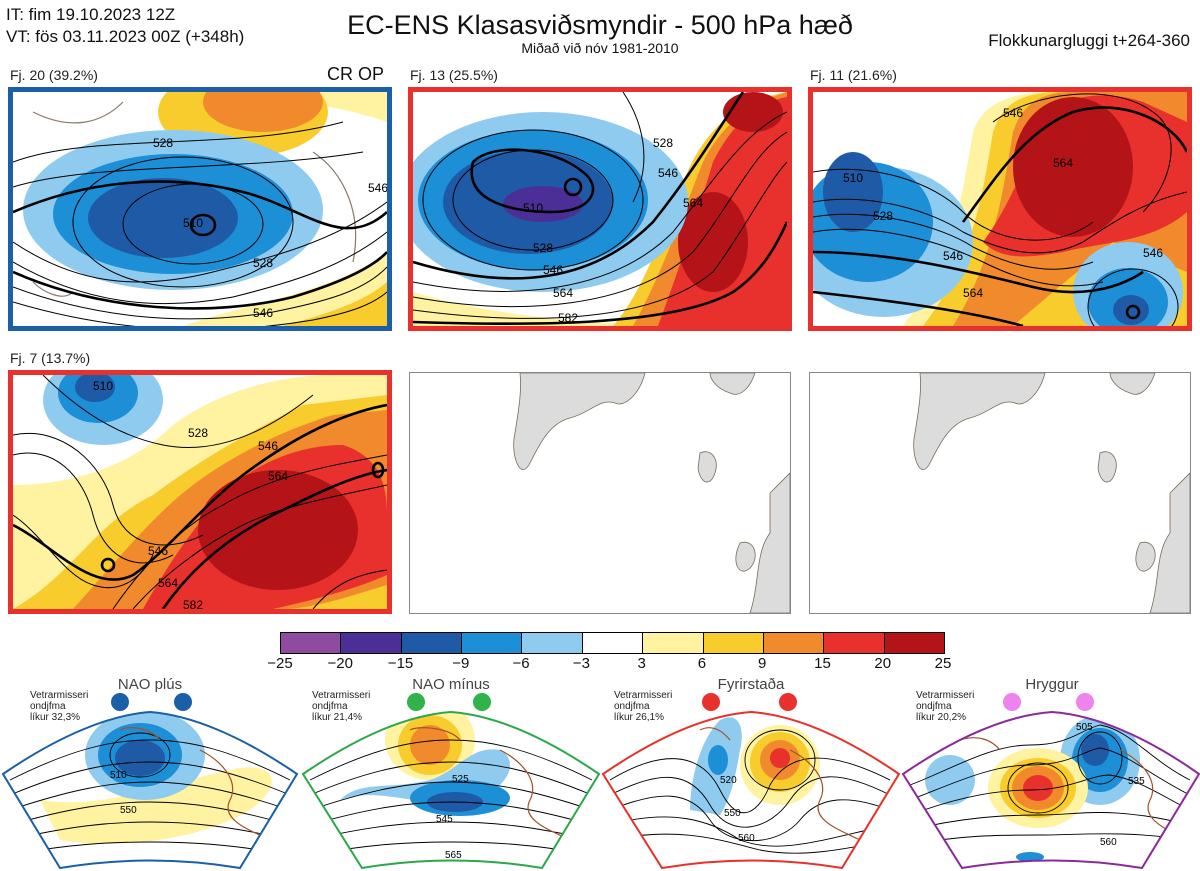 This screenshot has height=871, width=1200. I want to click on panel-3-label: Fj. 11 (21.6%), so click(853, 75).